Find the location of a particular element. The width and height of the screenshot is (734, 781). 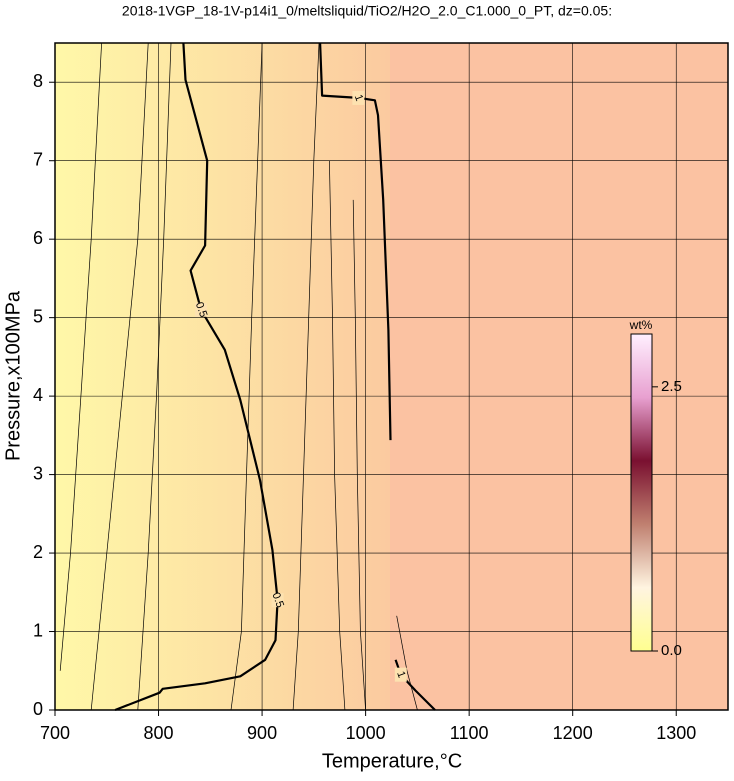

y-tick-label: 2 is located at coordinates (38, 552).